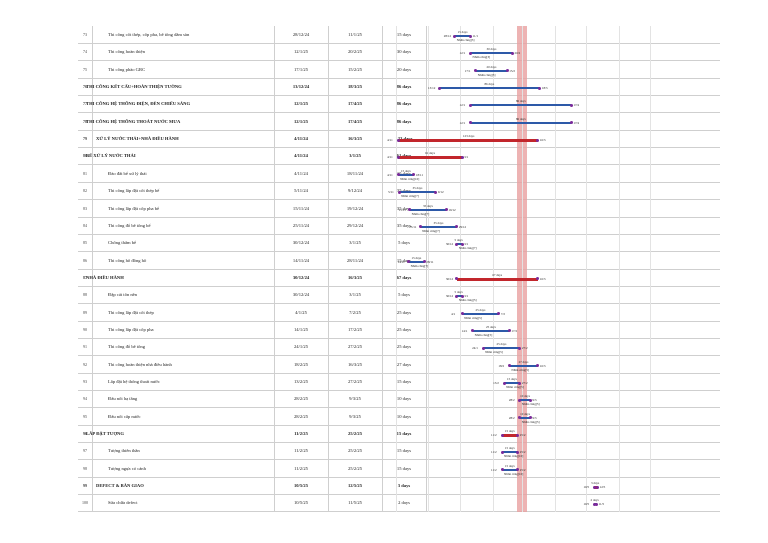 The width and height of the screenshot is (768, 543). Describe the element at coordinates (594, 500) in the screenshot. I see `bar-duration-label: 2 days` at that location.